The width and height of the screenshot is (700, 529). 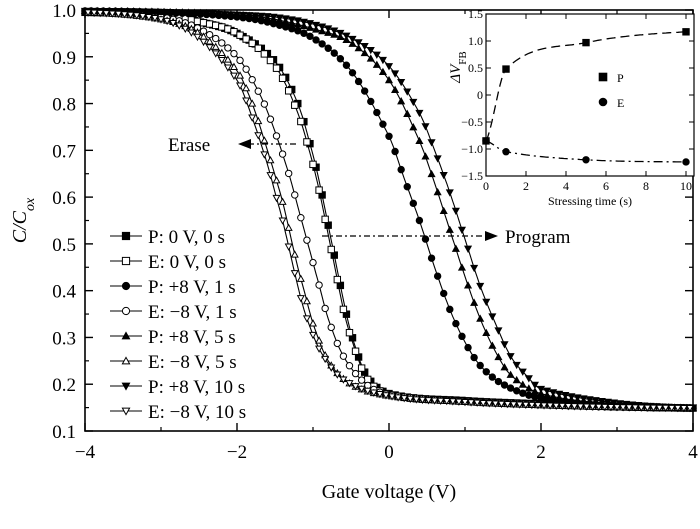 What do you see at coordinates (64, 58) in the screenshot?
I see `y-tick-label: 0.9` at bounding box center [64, 58].